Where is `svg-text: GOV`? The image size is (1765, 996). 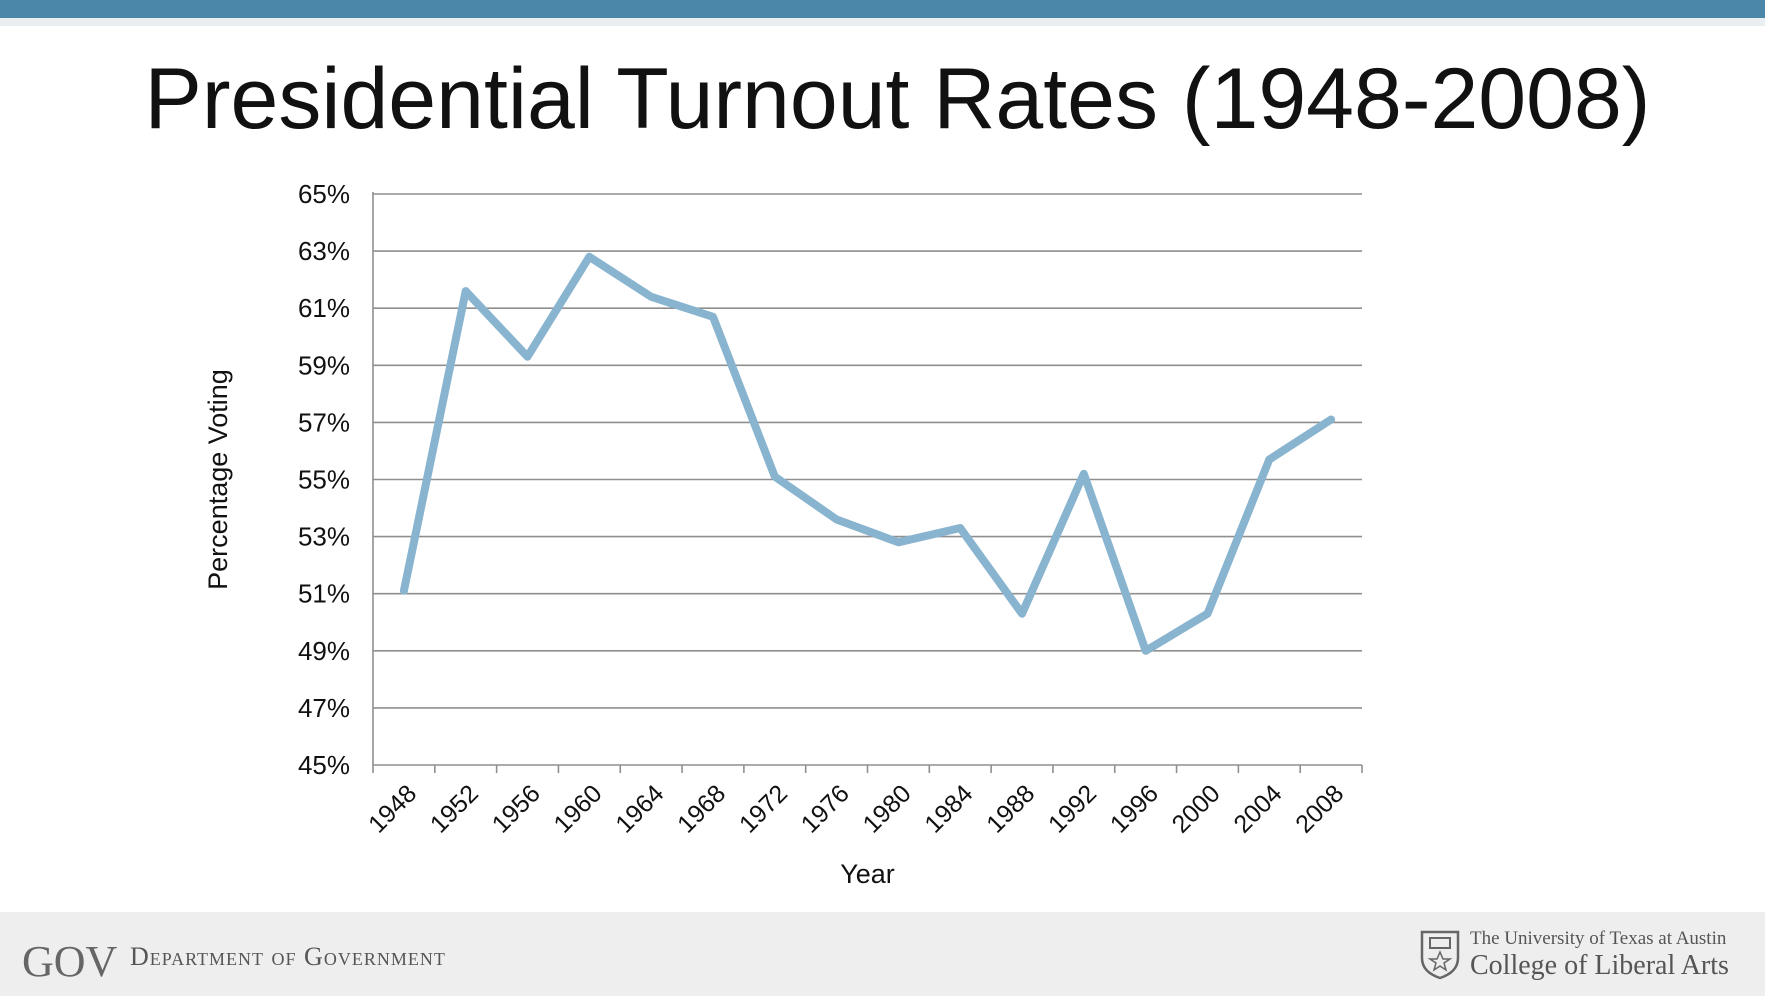
svg-text: GOV is located at coordinates (70, 959).